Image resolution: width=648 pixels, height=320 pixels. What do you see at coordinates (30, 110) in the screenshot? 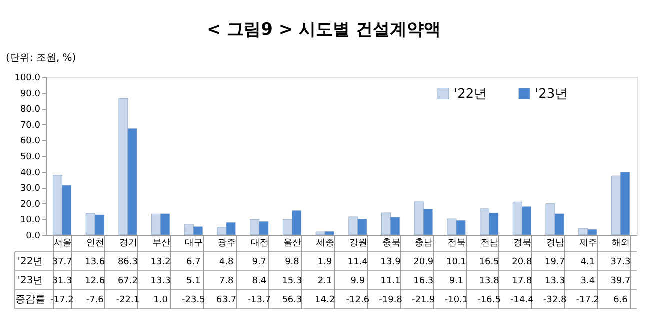
I see `y-tick-label: 80.0` at bounding box center [30, 110].